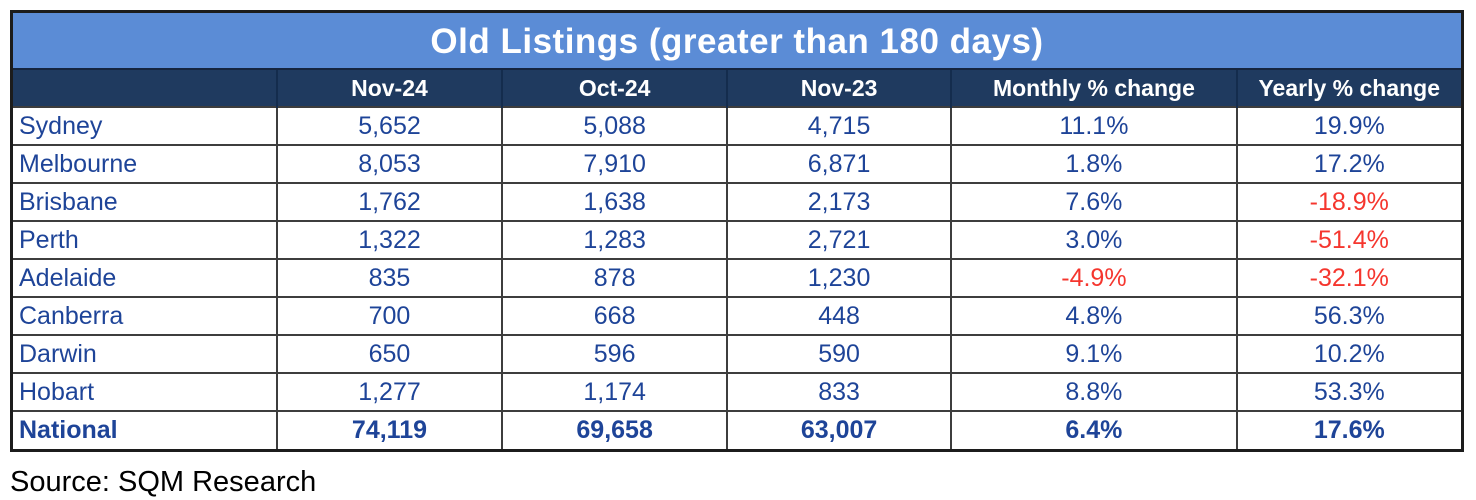 Image resolution: width=1476 pixels, height=500 pixels. I want to click on value-cell: -51.4%, so click(1348, 240).